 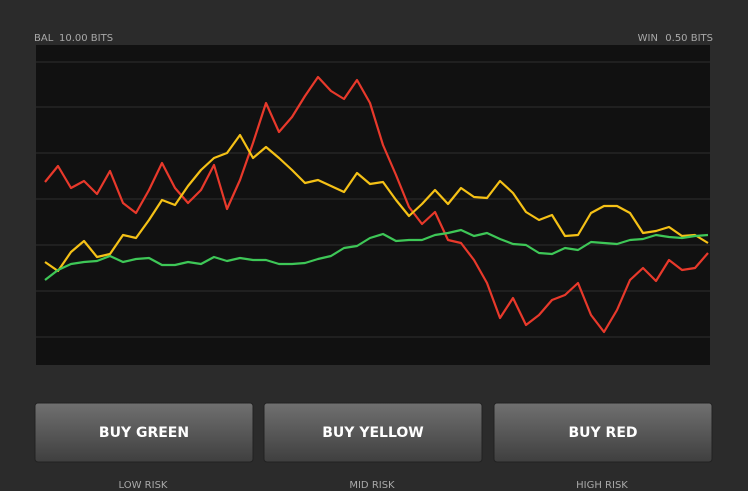 I want to click on risk-label: HIGH RISK, so click(x=602, y=485).